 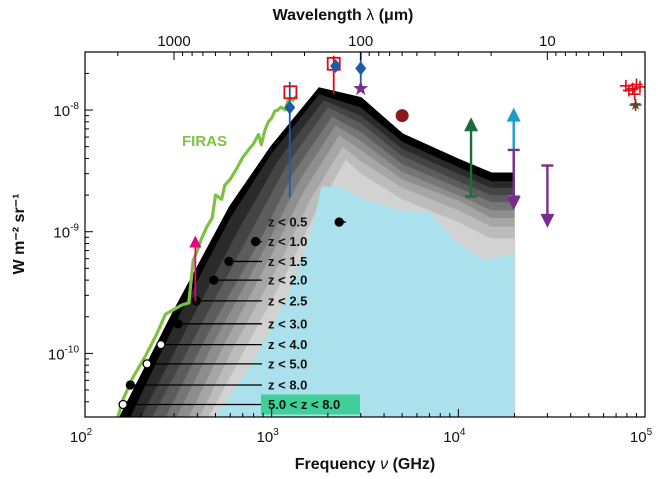 What do you see at coordinates (638, 437) in the screenshot?
I see `x-tick-base-3: 10` at bounding box center [638, 437].